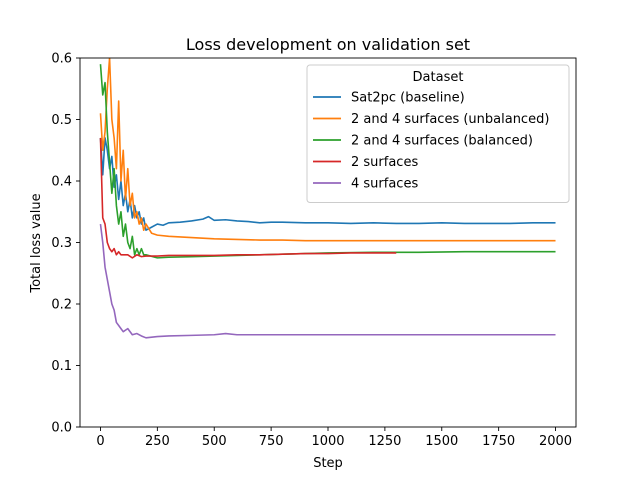 This screenshot has height=480, width=640. Describe the element at coordinates (271, 441) in the screenshot. I see `x-tick-label: 750` at that location.